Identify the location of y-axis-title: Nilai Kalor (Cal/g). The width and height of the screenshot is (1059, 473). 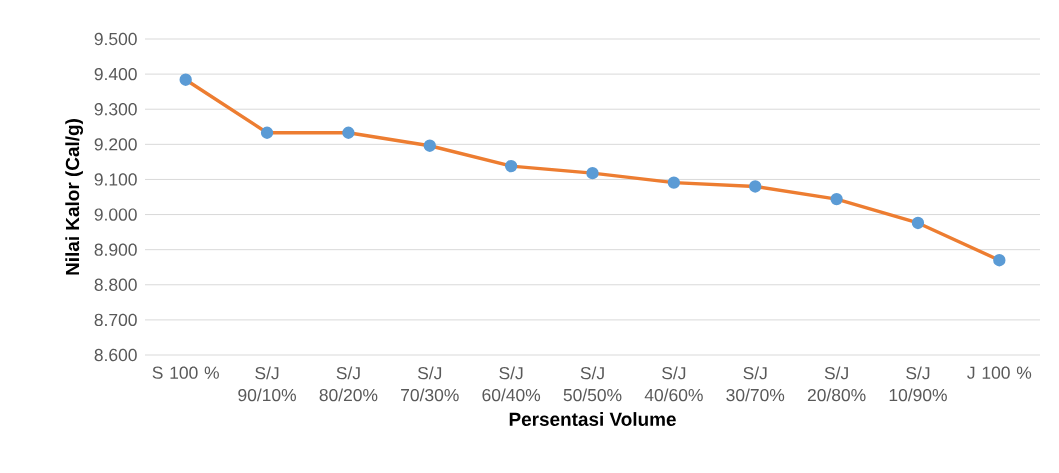
(74, 197).